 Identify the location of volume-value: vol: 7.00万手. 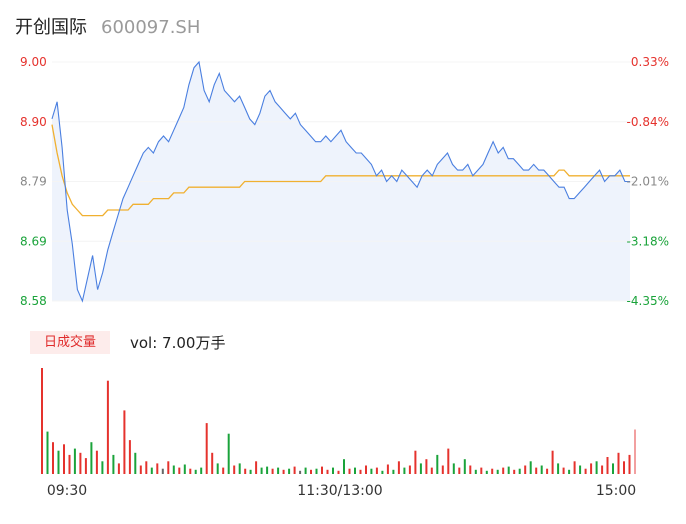
(178, 343).